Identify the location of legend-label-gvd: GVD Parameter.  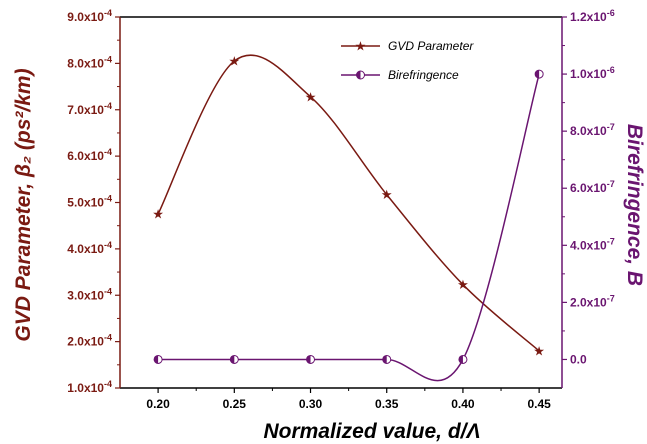
(431, 46).